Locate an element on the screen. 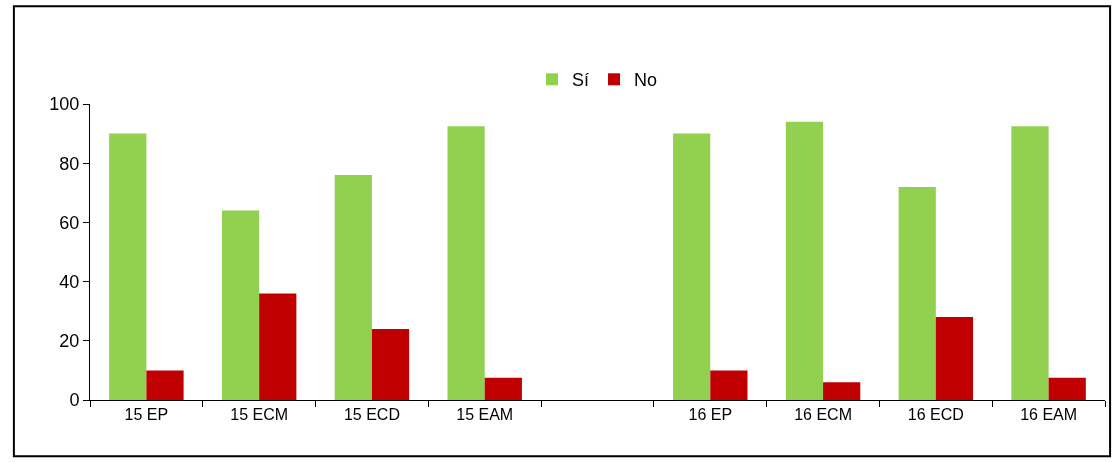 The image size is (1119, 462). x-tick-label: 15 EP is located at coordinates (146, 415).